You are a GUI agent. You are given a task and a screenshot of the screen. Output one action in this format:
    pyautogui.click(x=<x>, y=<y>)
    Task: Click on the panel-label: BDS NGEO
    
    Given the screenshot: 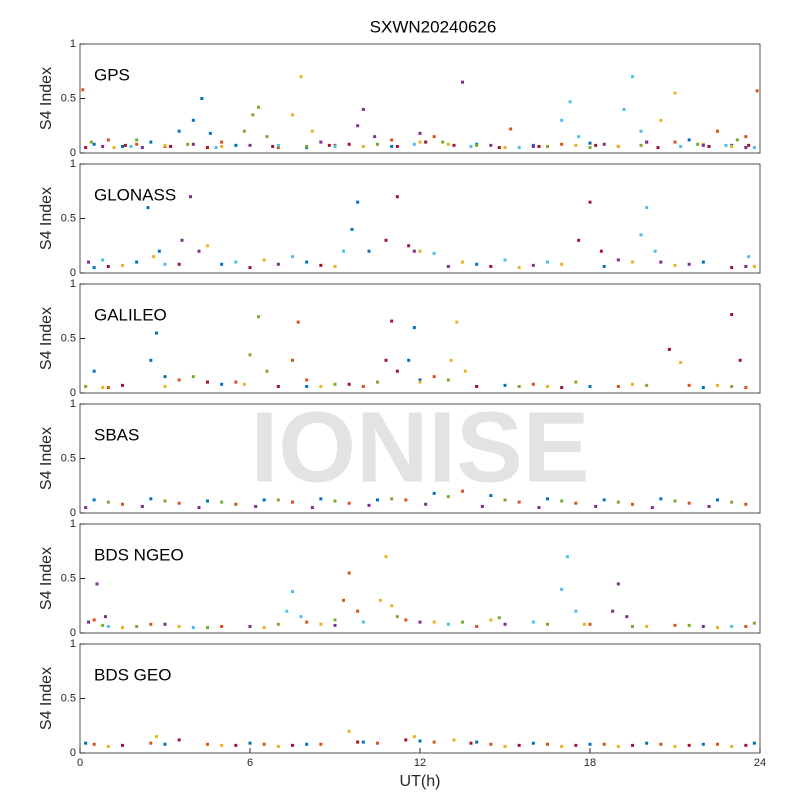 What is the action you would take?
    pyautogui.click(x=139, y=554)
    